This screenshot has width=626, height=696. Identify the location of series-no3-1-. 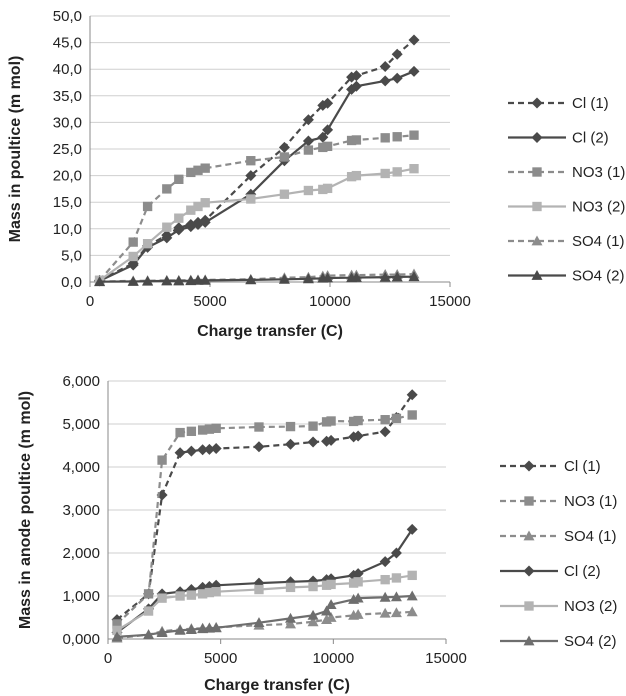
(256, 208).